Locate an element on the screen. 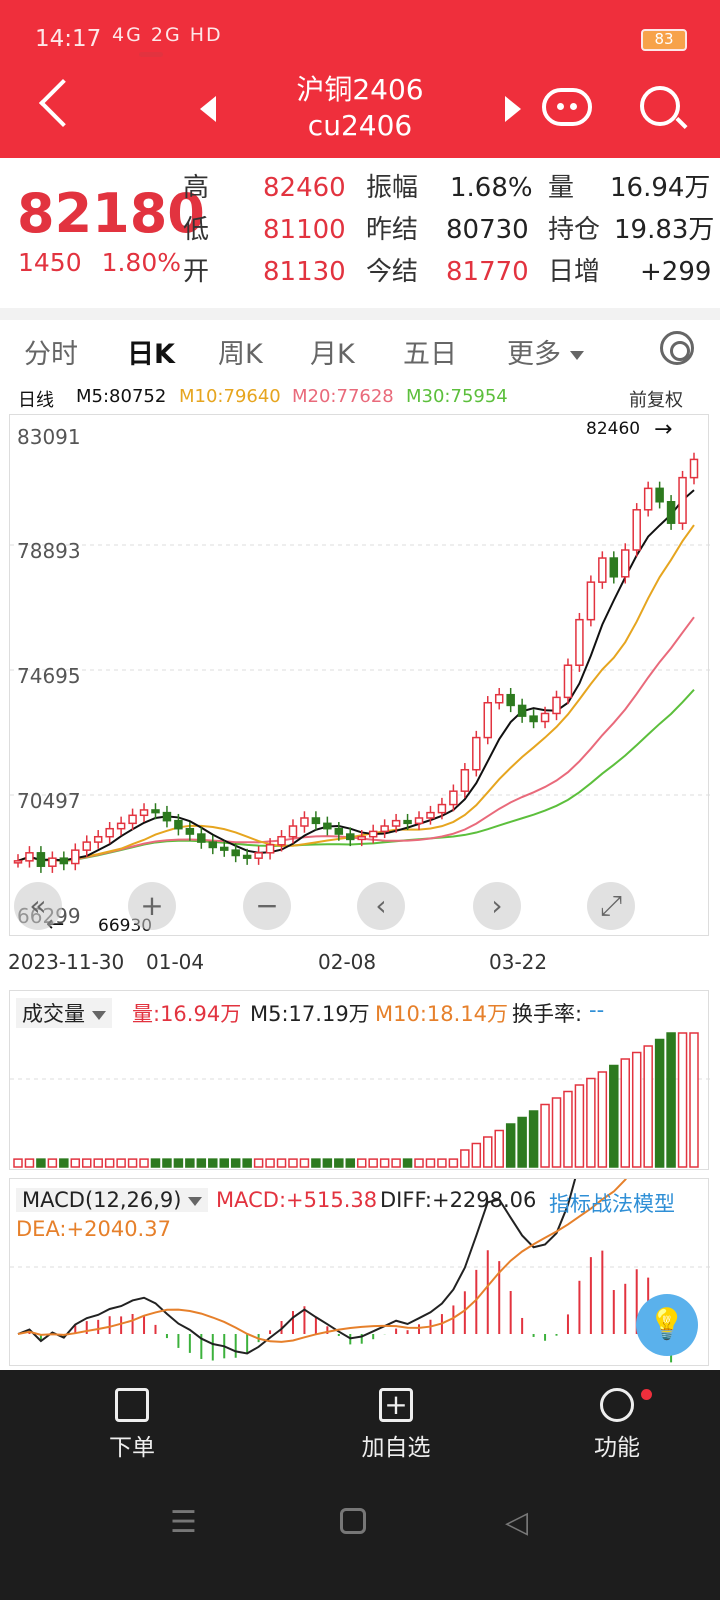 The width and height of the screenshot is (720, 1600). next-contract-icon is located at coordinates (513, 109).